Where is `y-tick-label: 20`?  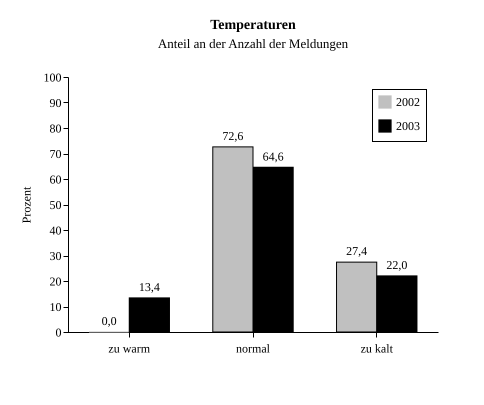
y-tick-label: 20 is located at coordinates (56, 281).